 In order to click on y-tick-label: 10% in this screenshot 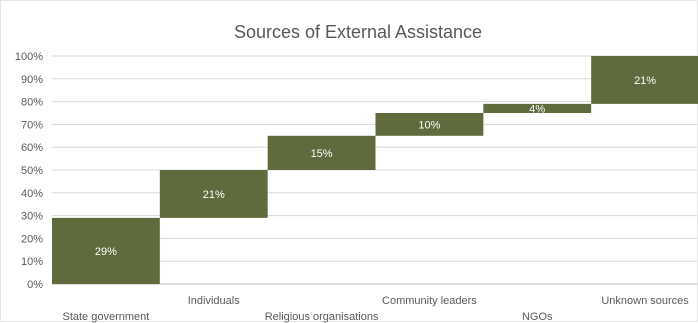, I will do `click(32, 262)`.